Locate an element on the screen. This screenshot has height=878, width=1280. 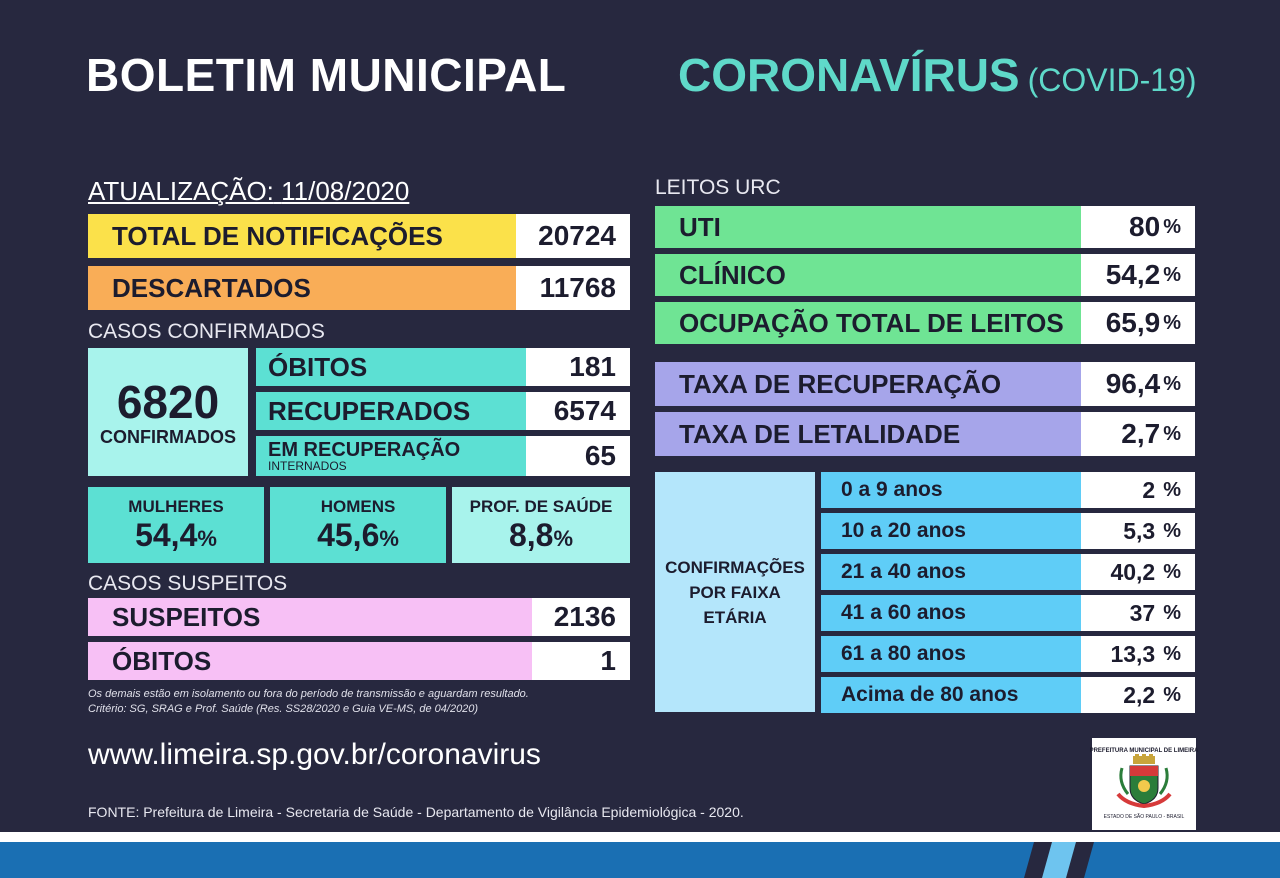
age-row-5: Acima de 80 anos 2,2% is located at coordinates (1008, 695).